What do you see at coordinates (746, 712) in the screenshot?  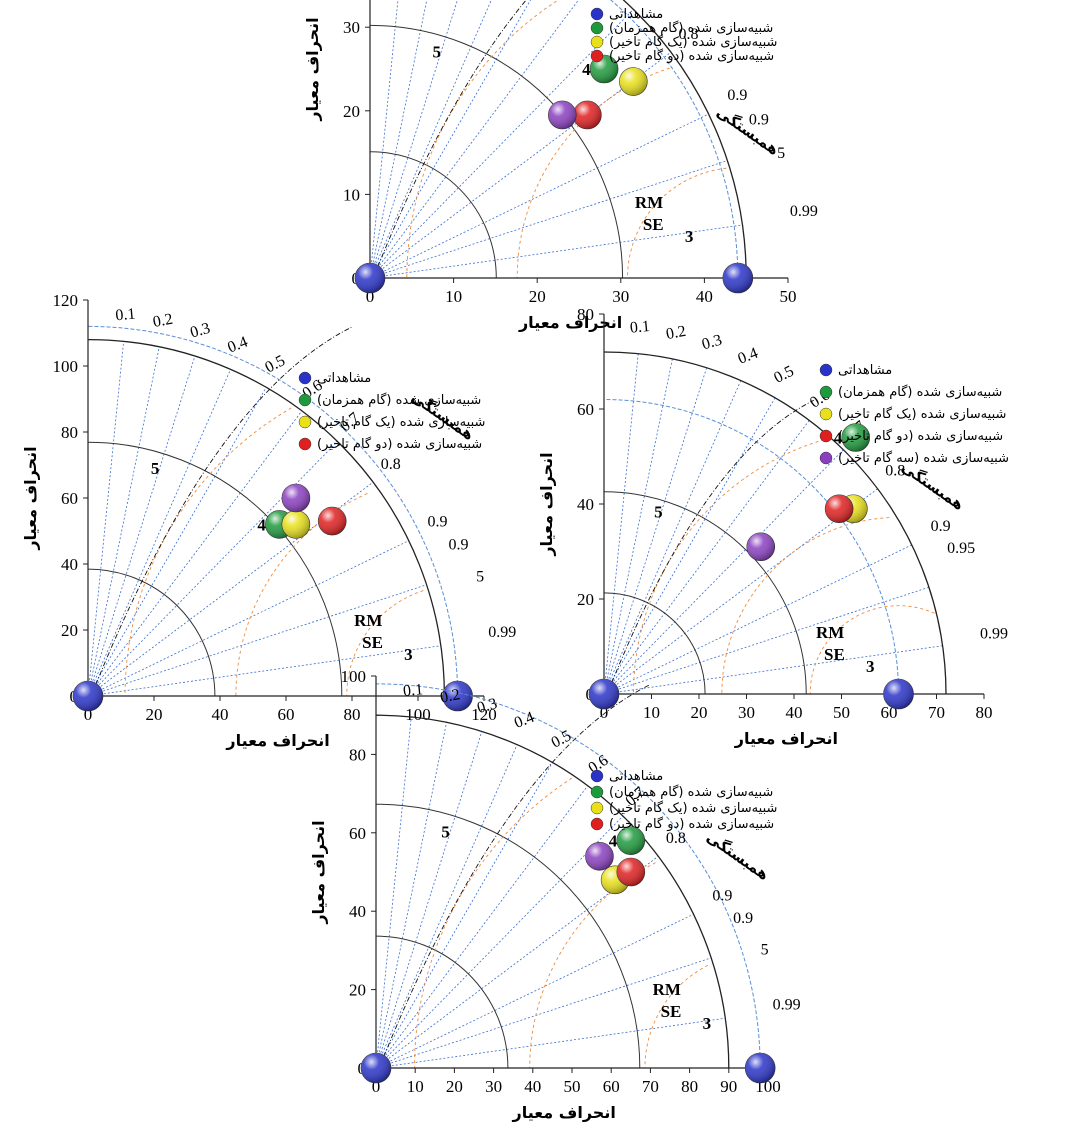 I see `x-tick-label: 30` at bounding box center [746, 712].